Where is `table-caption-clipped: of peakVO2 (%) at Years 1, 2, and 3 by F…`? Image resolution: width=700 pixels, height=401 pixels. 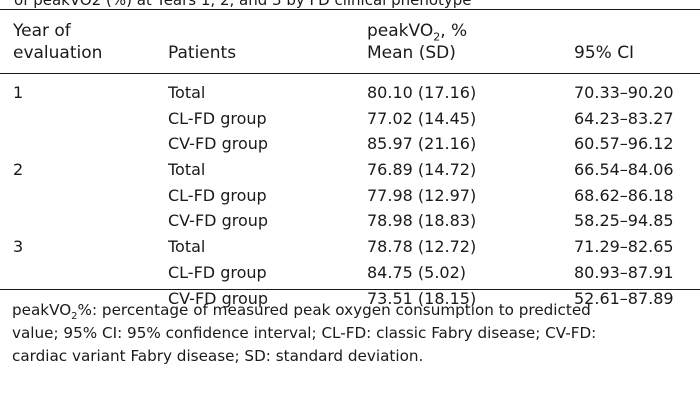 table-caption-clipped: of peakVO2 (%) at Years 1, 2, and 3 by F… is located at coordinates (350, 5).